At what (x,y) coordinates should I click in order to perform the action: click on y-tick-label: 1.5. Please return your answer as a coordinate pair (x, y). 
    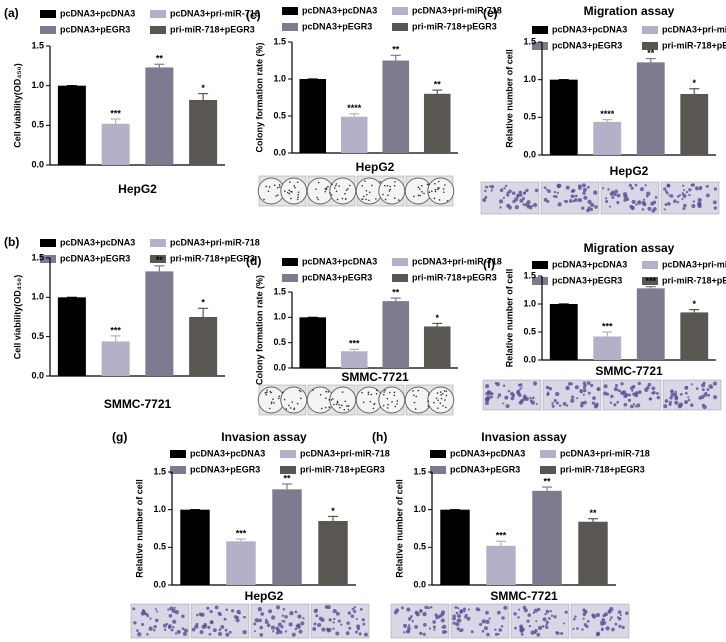
    Looking at the image, I should click on (279, 41).